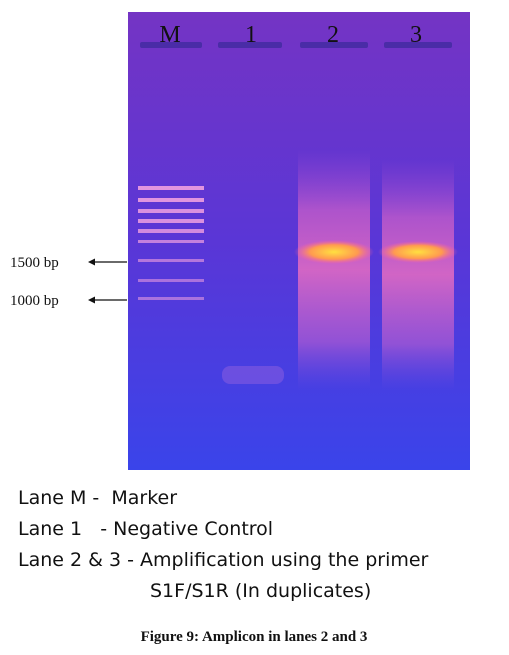  I want to click on size-label: 1000 bp, so click(34, 301).